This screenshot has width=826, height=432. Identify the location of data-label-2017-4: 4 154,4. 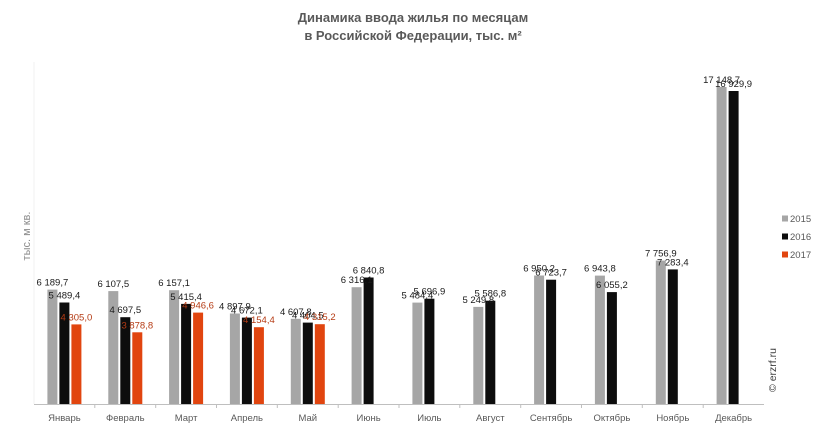
(259, 320).